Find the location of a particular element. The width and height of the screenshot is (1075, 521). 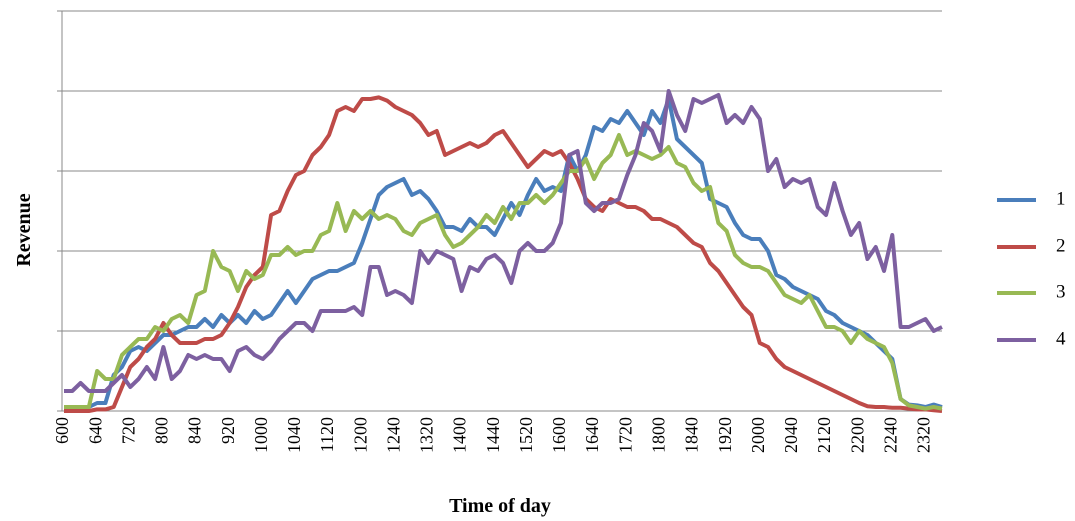

x-tick-label: 2040 is located at coordinates (791, 435).